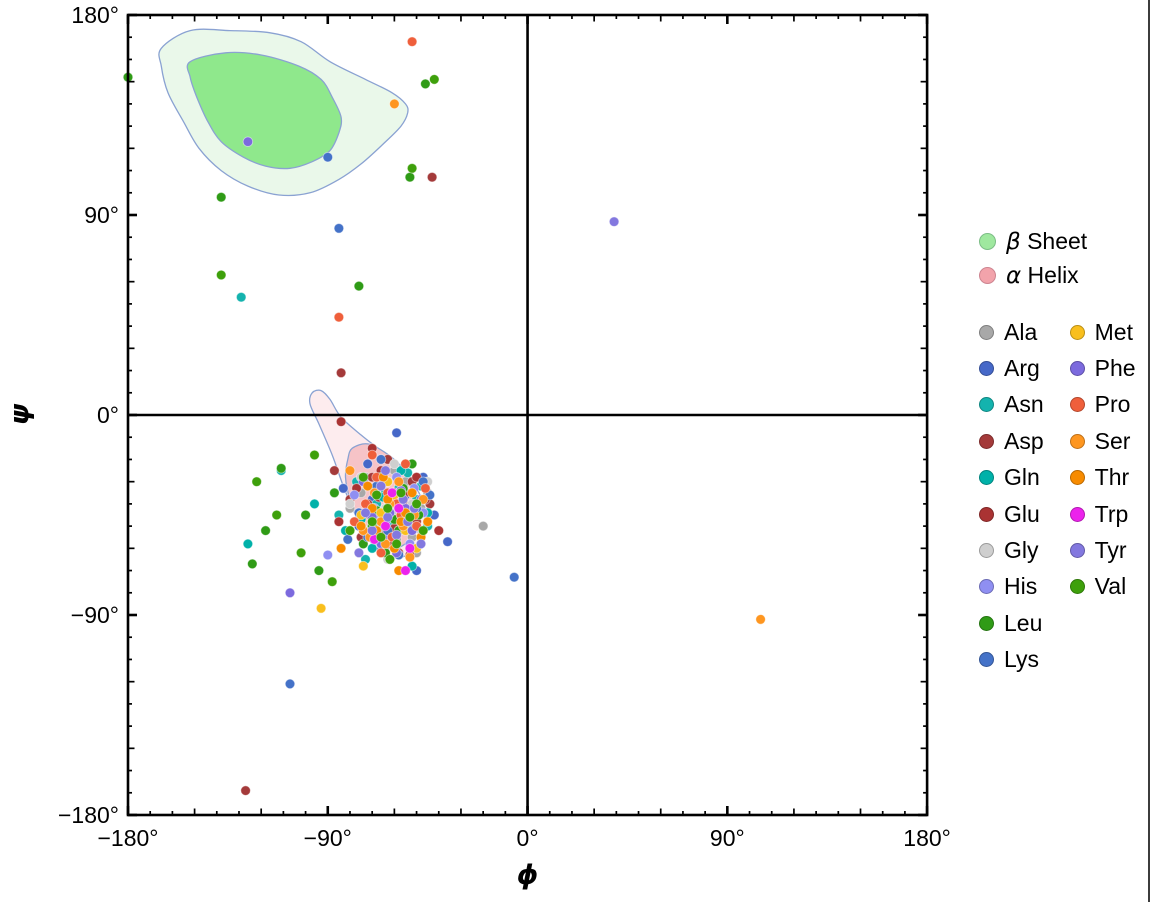 The width and height of the screenshot is (1156, 902). What do you see at coordinates (528, 838) in the screenshot?
I see `x-tick-label: 0°` at bounding box center [528, 838].